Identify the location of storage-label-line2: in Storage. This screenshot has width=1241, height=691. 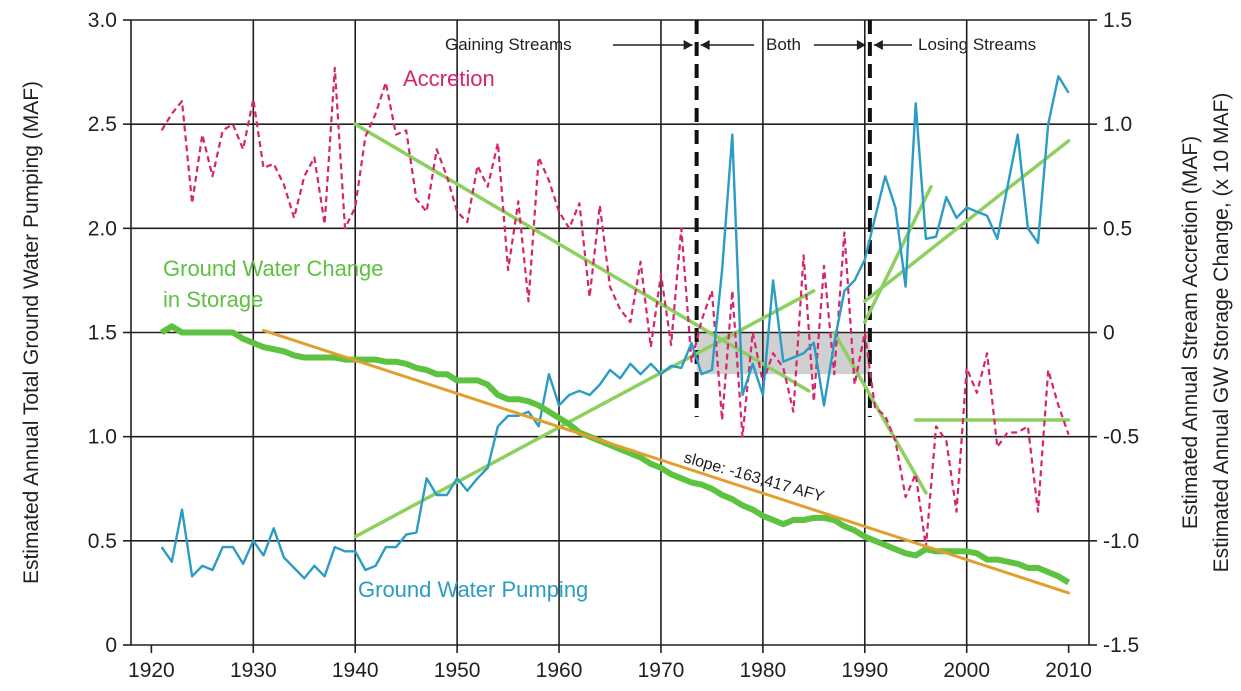
(213, 299).